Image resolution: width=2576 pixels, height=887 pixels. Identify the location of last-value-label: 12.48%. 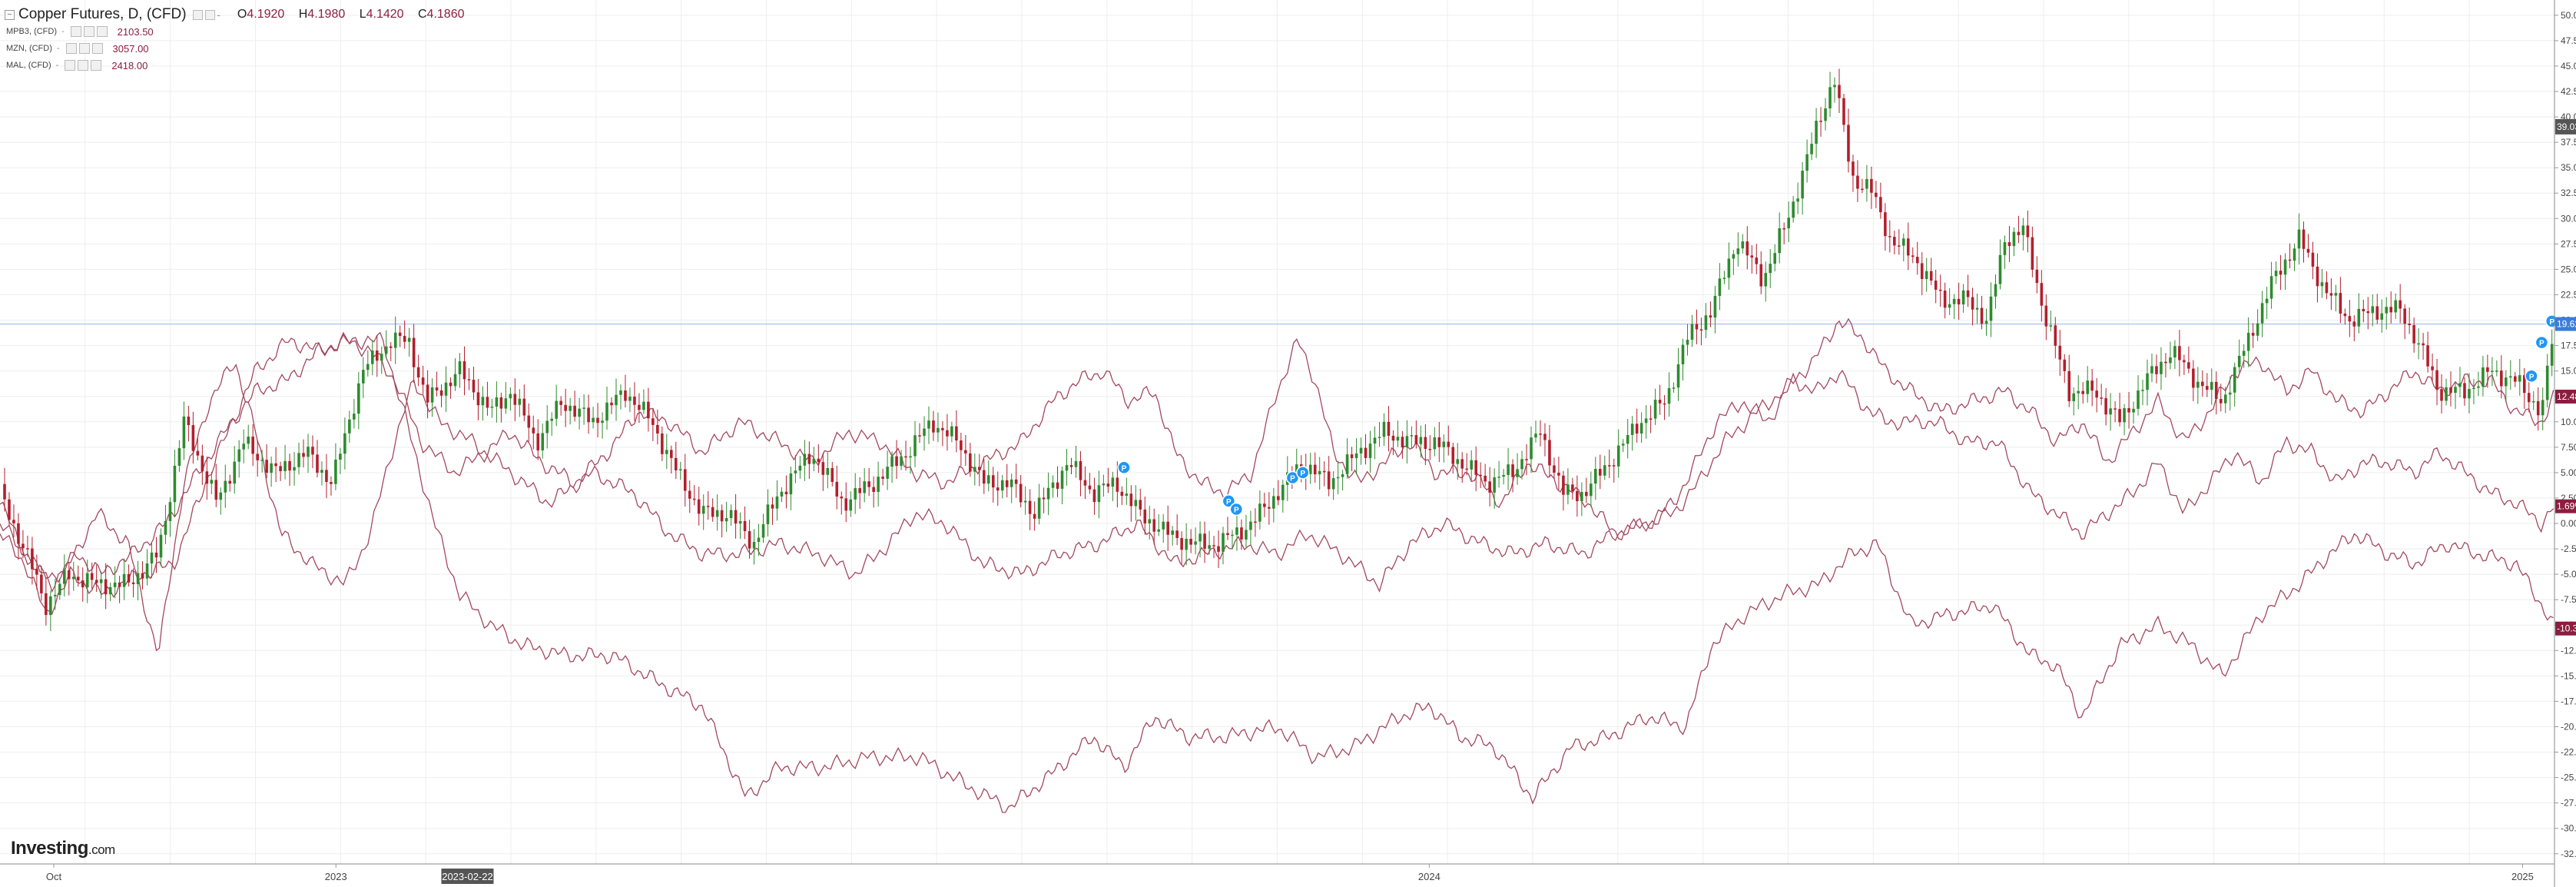
(2566, 396).